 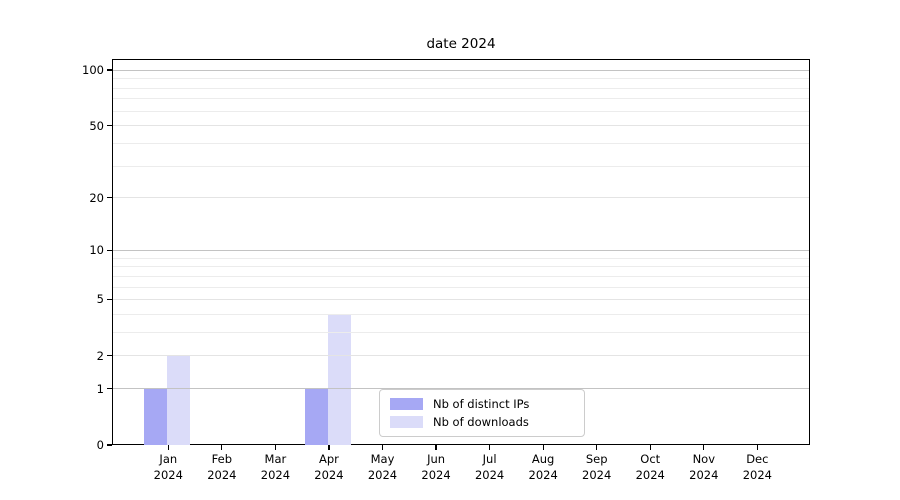 What do you see at coordinates (436, 467) in the screenshot?
I see `x-tick-label-5: Jun 2024` at bounding box center [436, 467].